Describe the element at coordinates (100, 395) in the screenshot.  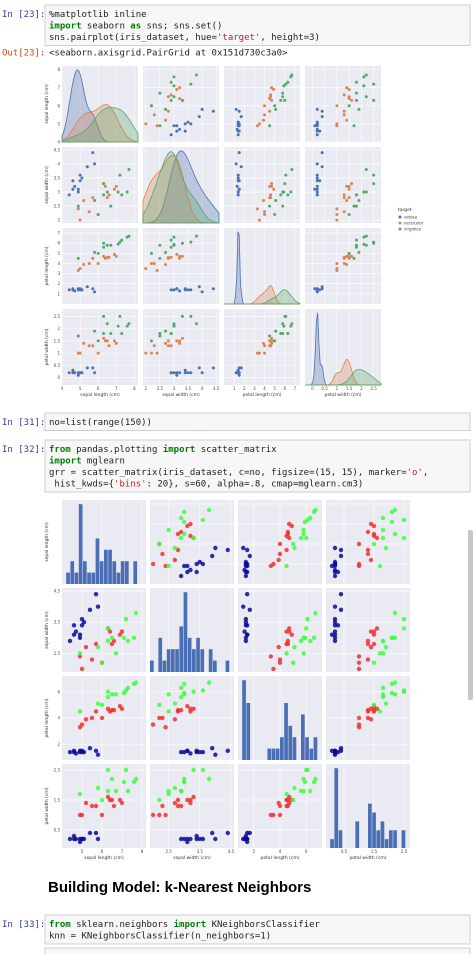
I see `x-axis-label: sepal length (cm)` at that location.